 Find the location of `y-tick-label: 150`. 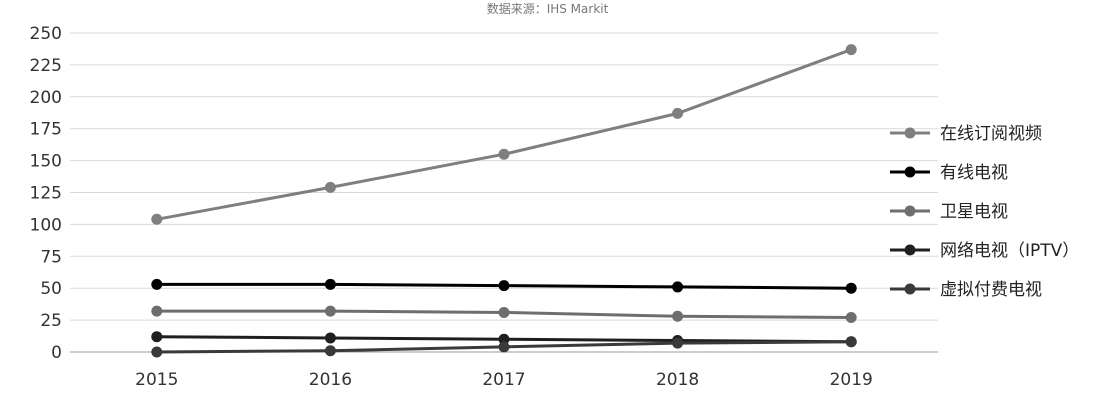

y-tick-label: 150 is located at coordinates (46, 162).